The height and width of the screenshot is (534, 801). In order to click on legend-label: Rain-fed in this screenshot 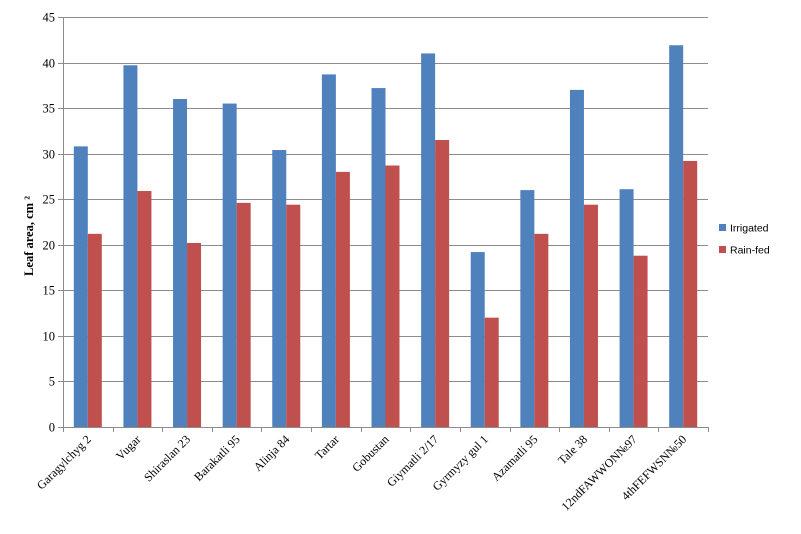, I will do `click(750, 251)`.